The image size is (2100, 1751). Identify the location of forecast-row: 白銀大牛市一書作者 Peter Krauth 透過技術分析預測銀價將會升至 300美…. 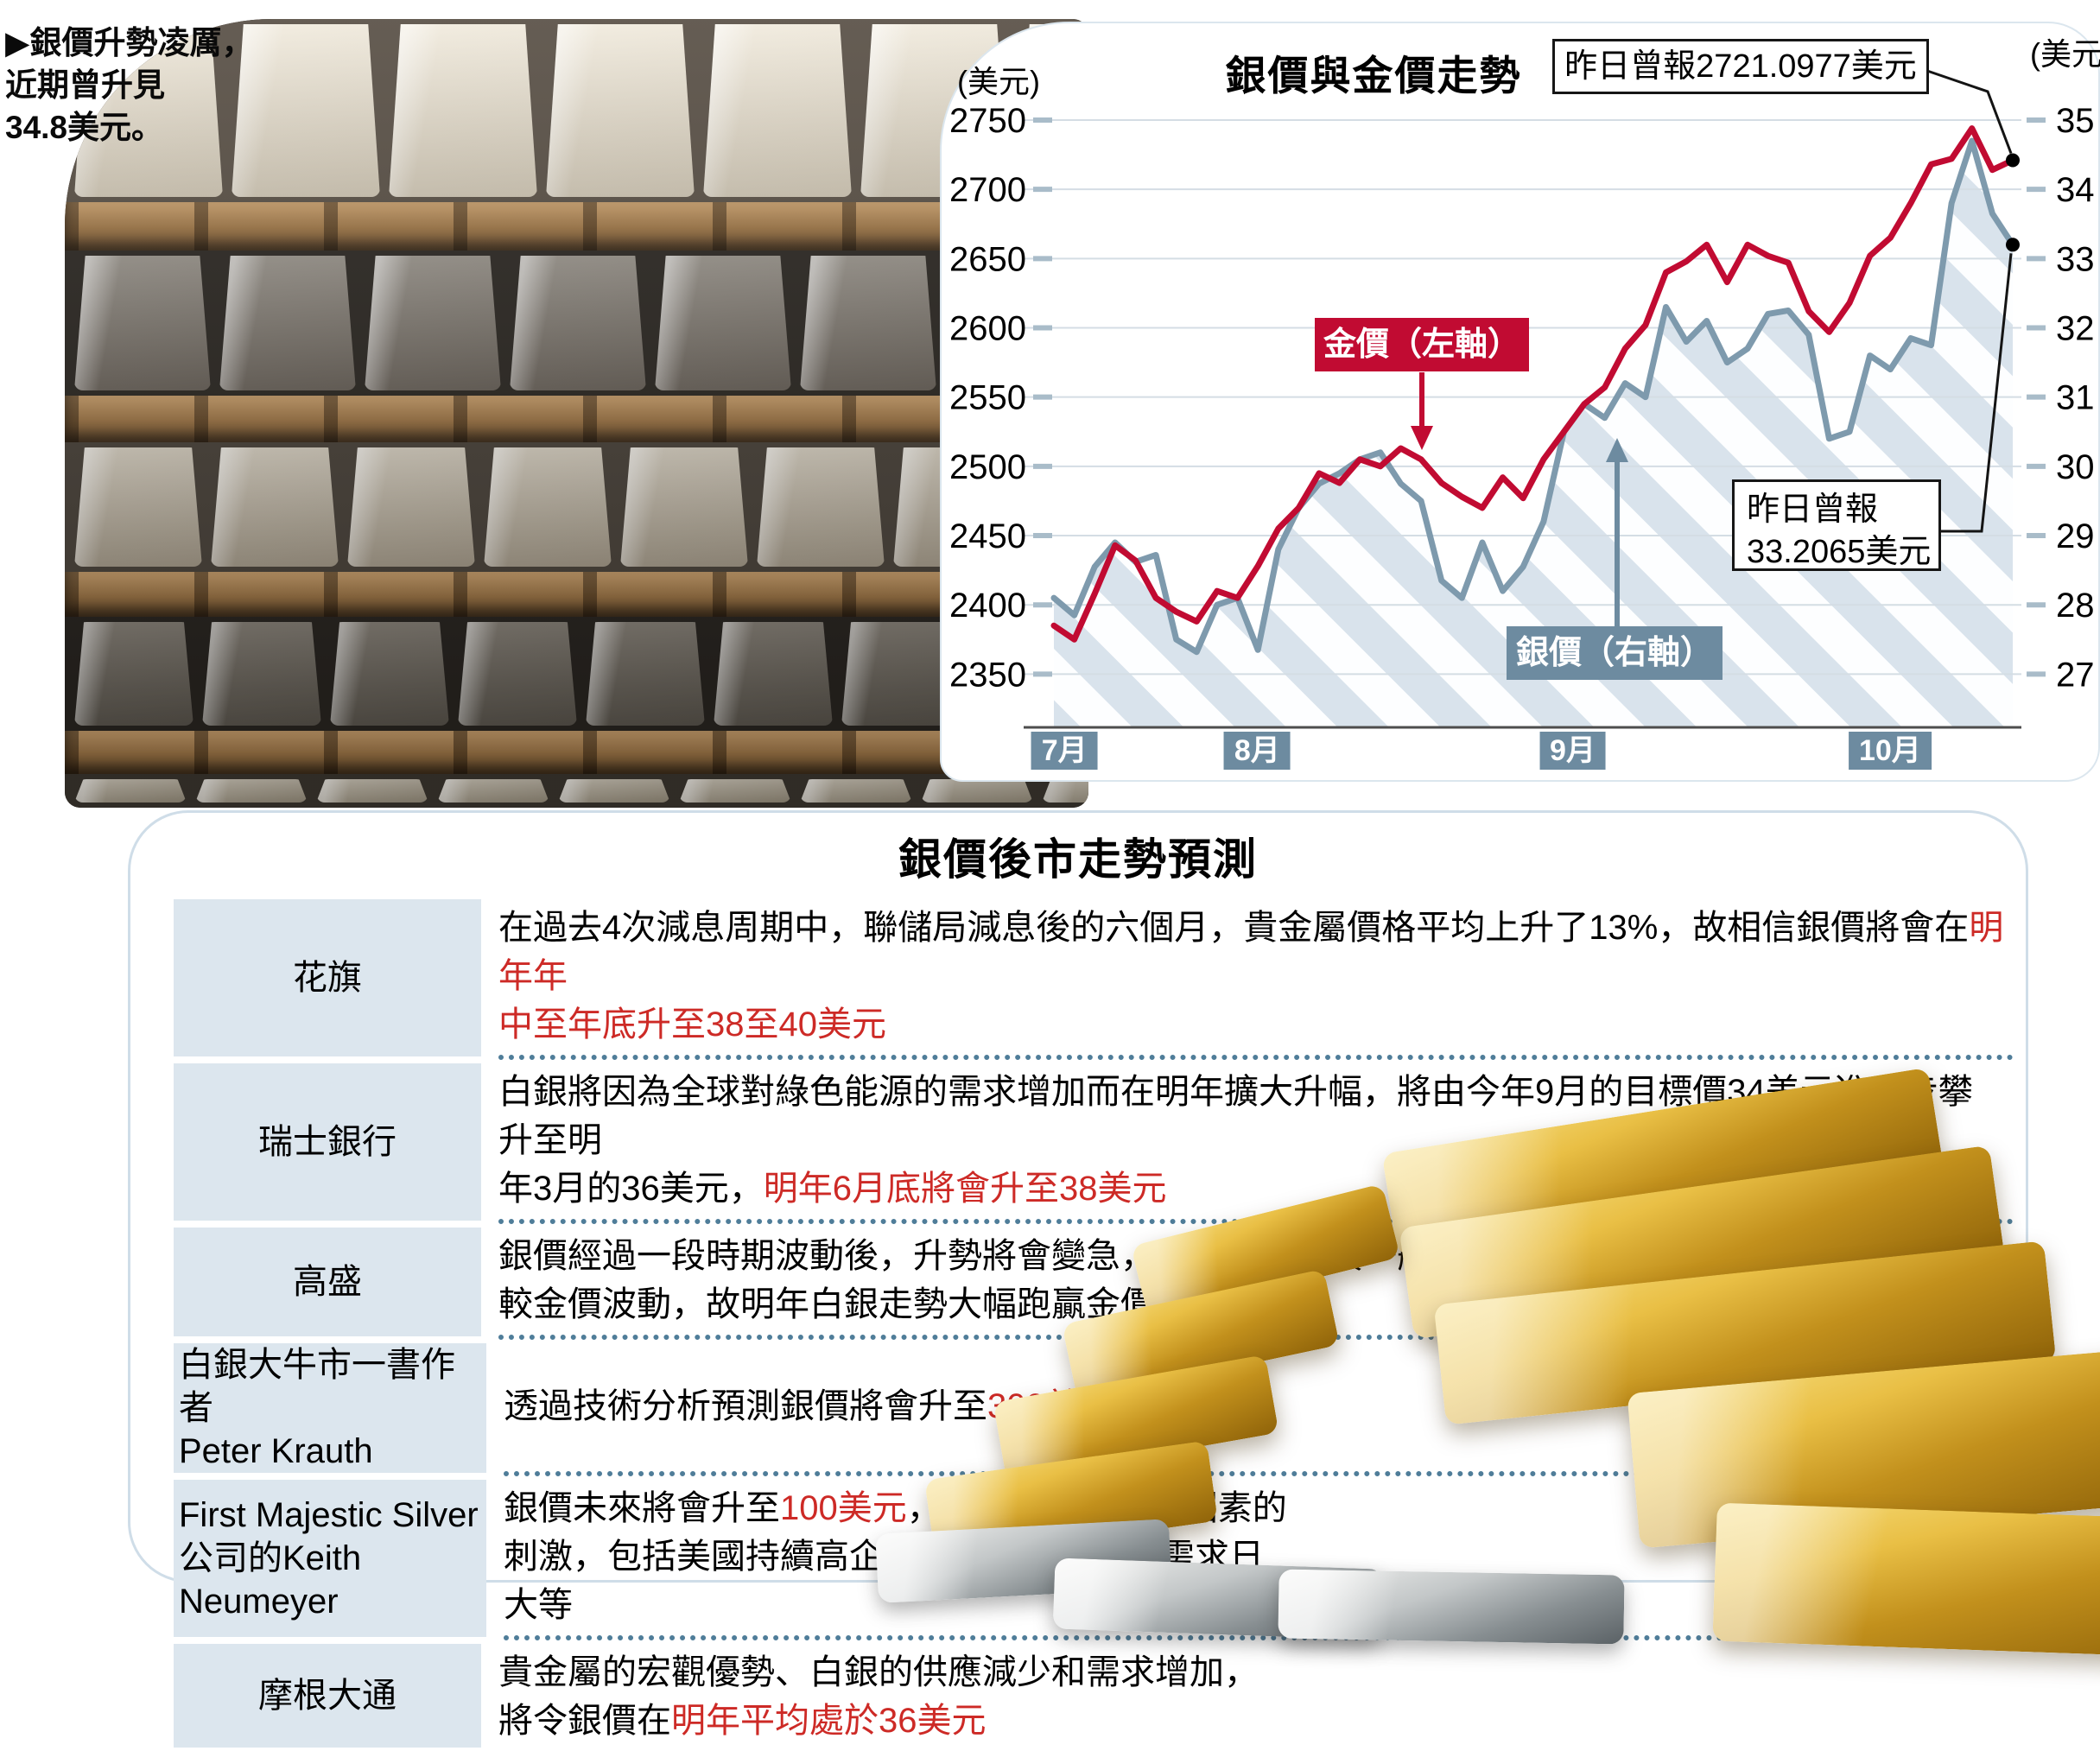
(1094, 1408).